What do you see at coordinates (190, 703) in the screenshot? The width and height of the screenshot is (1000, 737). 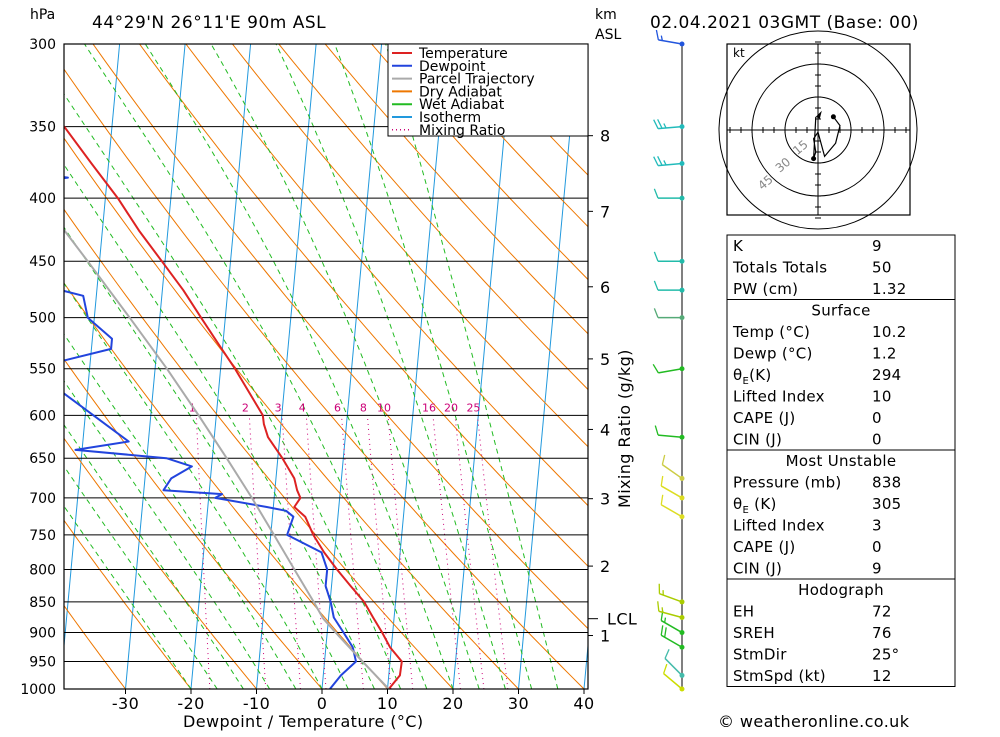 I see `temperature-tick-label: -20` at bounding box center [190, 703].